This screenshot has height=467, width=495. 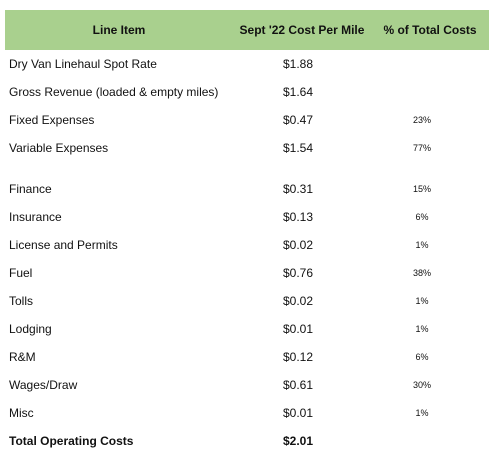 I want to click on line-item-label: Misc, so click(x=21, y=413).